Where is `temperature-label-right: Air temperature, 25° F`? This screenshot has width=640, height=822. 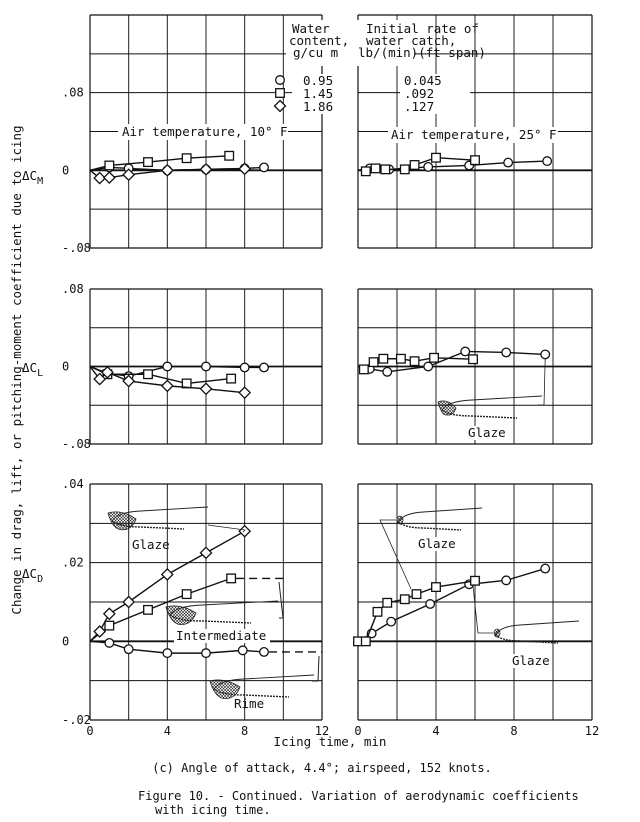
temperature-label-right: Air temperature, 25° F is located at coordinates (474, 134).